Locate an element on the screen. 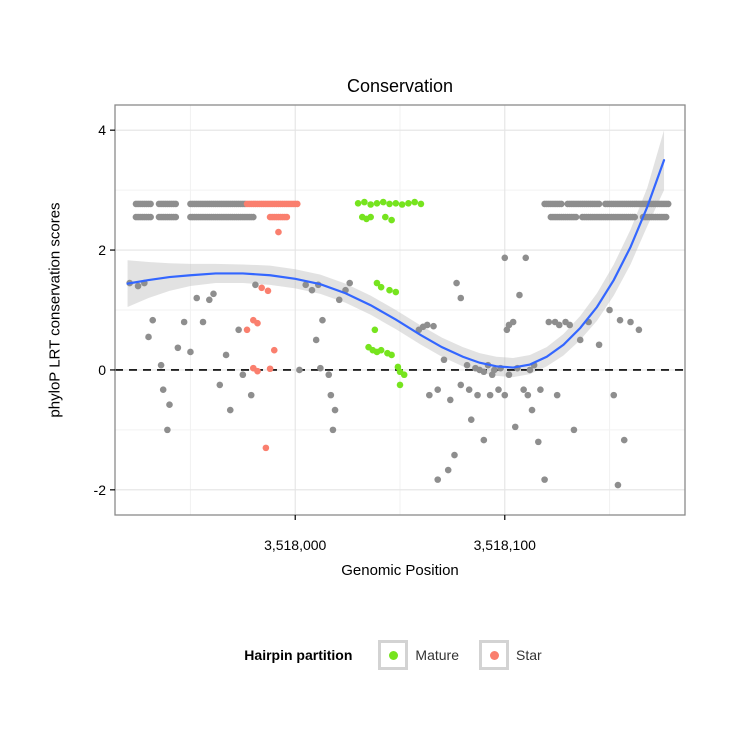 Image resolution: width=750 pixels, height=750 pixels. legend-key-star is located at coordinates (494, 655).